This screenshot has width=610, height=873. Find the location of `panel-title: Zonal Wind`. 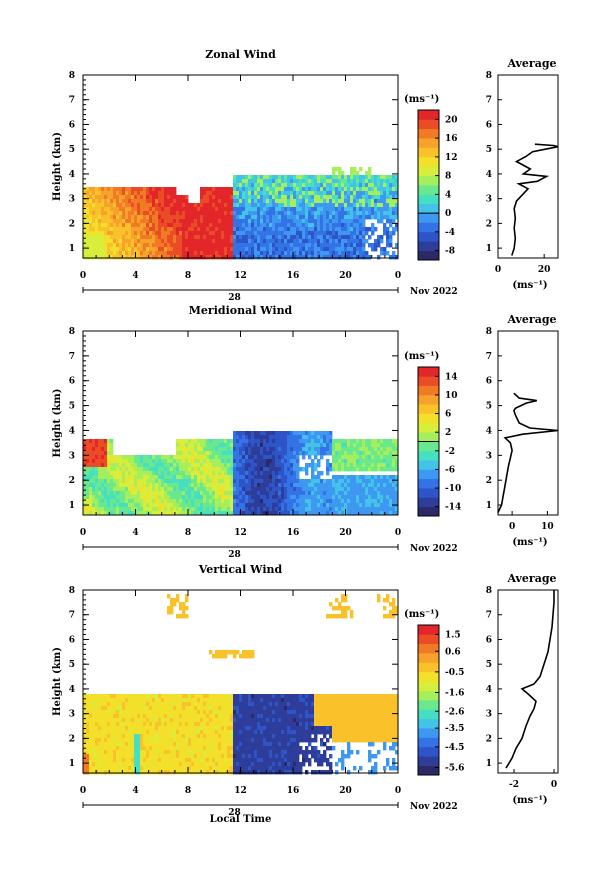

panel-title: Zonal Wind is located at coordinates (240, 54).